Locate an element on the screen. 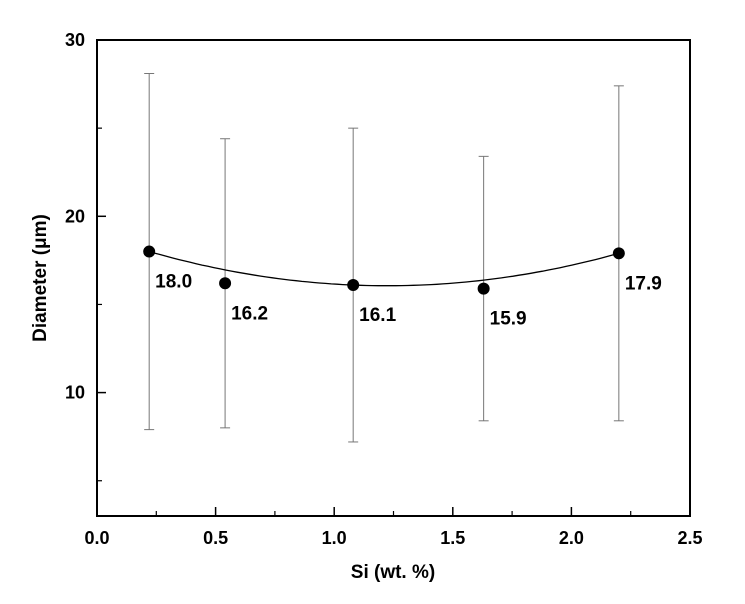  y-tick-label: 10 is located at coordinates (75, 393).